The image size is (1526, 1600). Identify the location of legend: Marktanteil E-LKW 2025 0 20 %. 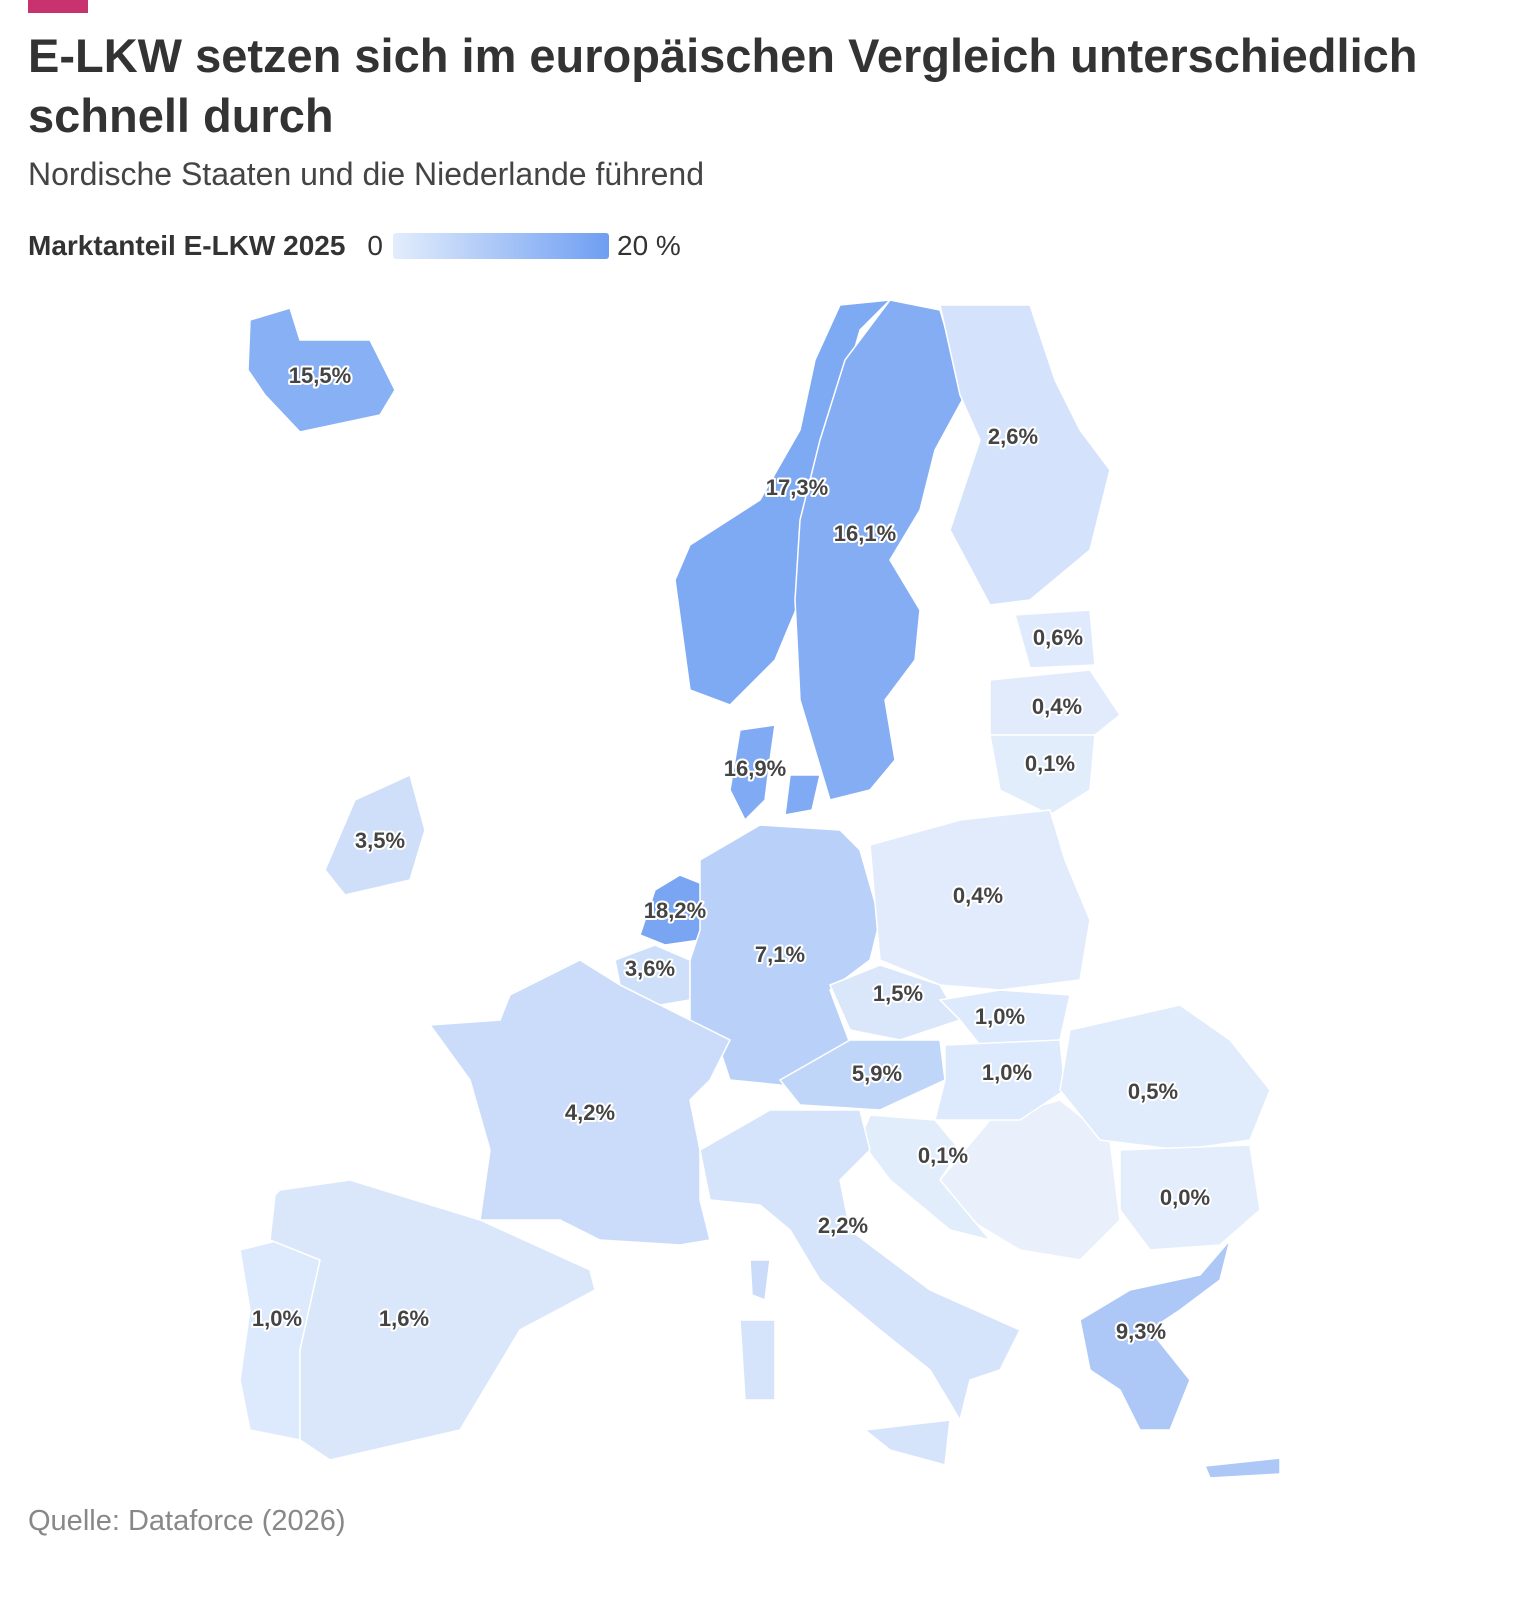
(354, 246).